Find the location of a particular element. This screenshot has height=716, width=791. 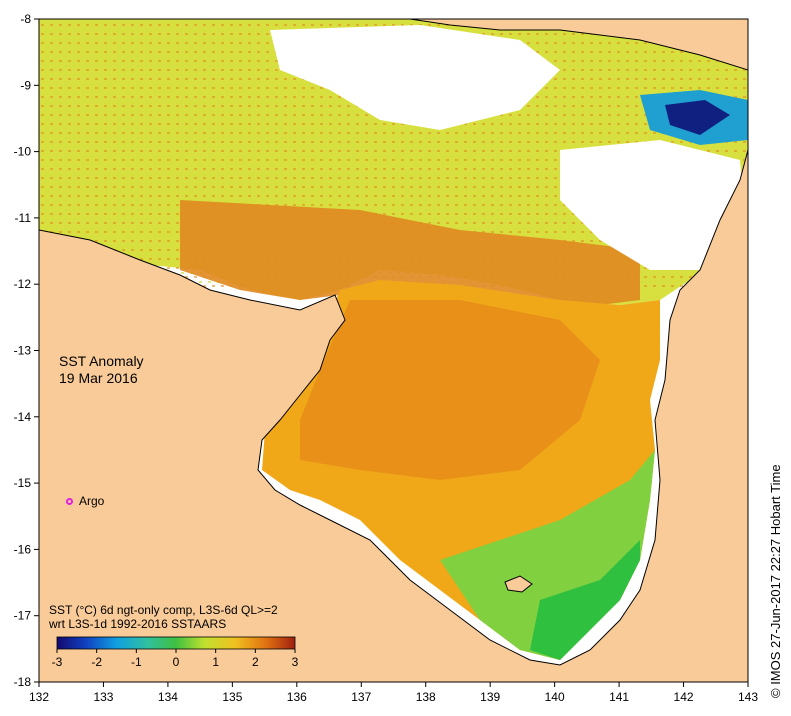

x-tick-label: 140 is located at coordinates (555, 697).